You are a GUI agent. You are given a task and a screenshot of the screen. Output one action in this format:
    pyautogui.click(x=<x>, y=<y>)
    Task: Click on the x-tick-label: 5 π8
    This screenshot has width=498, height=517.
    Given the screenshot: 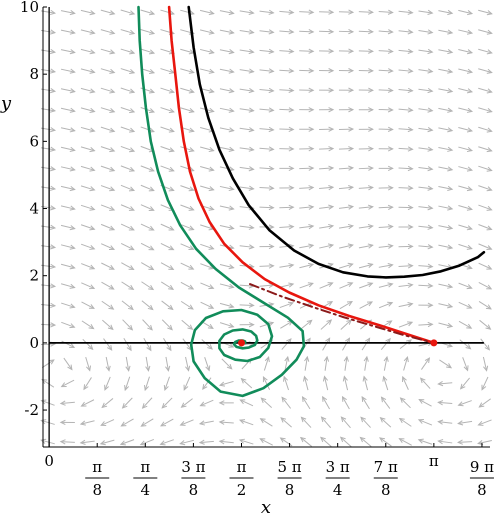 What is the action you would take?
    pyautogui.click(x=289, y=478)
    